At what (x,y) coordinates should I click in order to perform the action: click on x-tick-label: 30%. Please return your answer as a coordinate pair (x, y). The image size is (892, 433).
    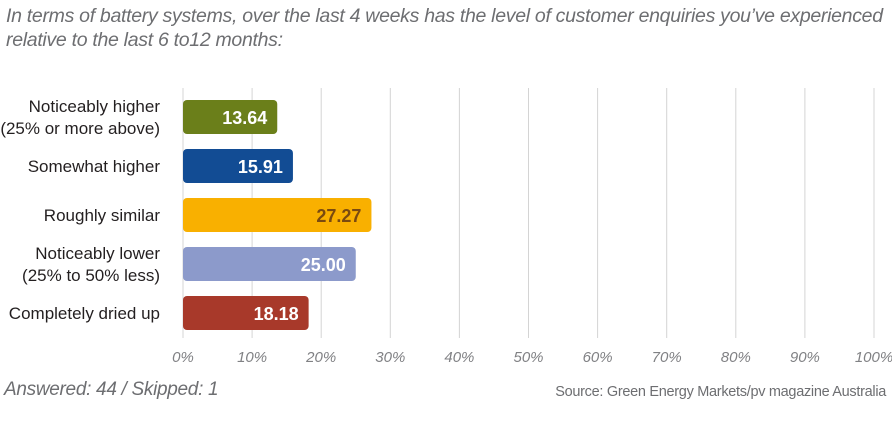
    Looking at the image, I should click on (390, 357).